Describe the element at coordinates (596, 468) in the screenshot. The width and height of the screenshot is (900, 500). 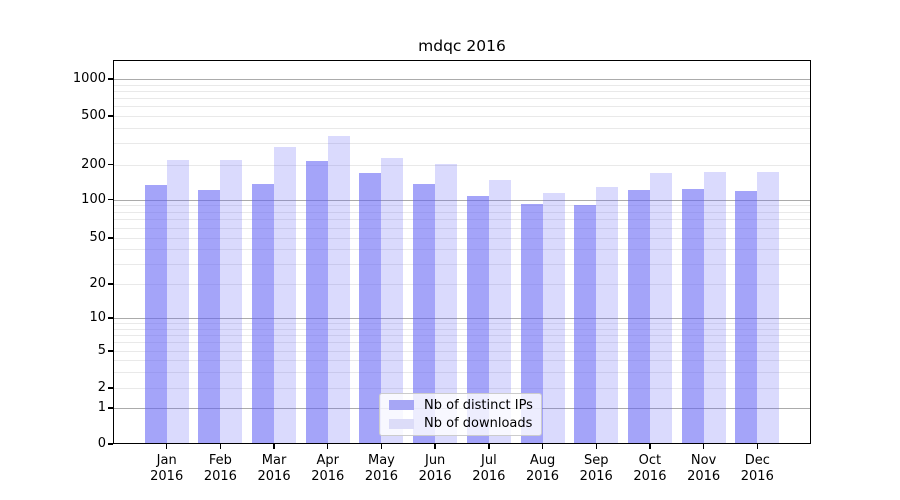
I see `x-axis-tick-label: Sep 2016` at that location.